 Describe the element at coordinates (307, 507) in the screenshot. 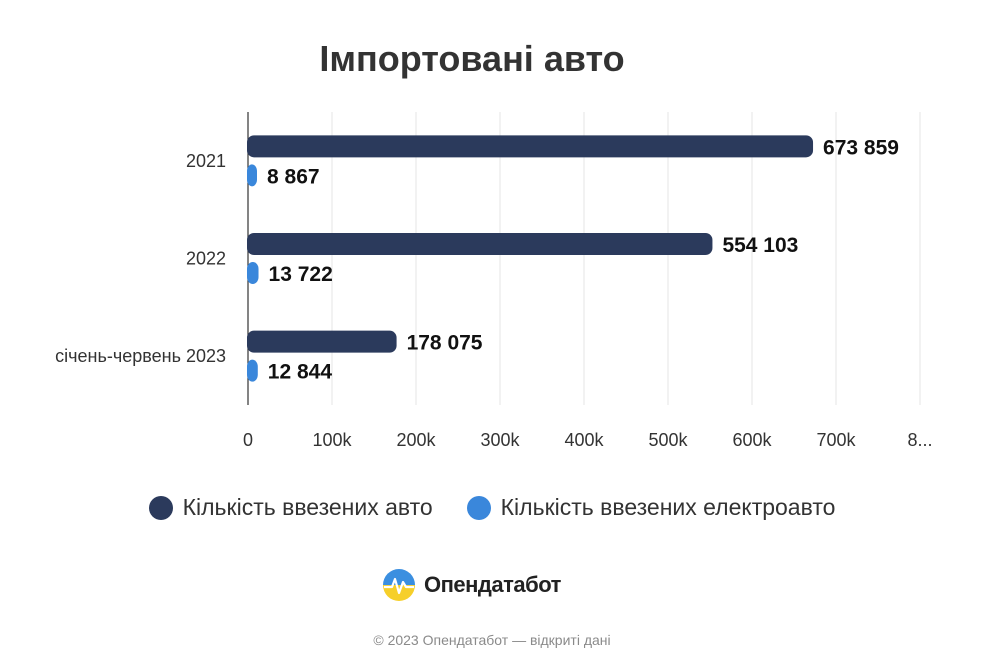

I see `legend-label-cars: Кількість ввезених авто` at that location.